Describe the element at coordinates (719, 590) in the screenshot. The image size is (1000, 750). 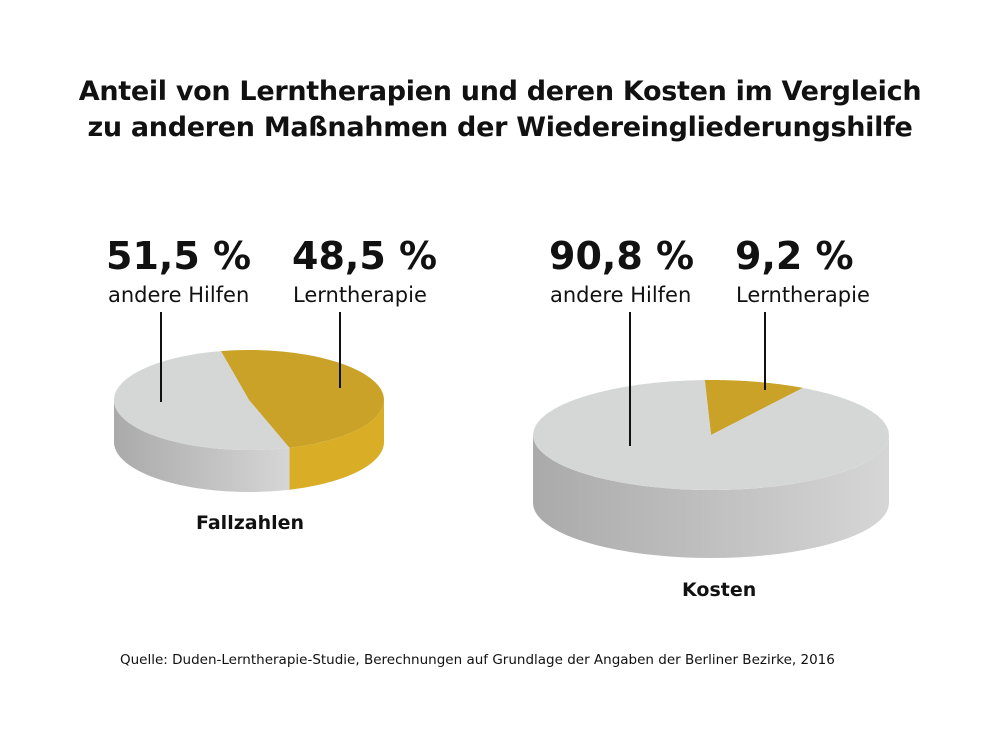
I see `pie-caption-kosten: Kosten` at that location.